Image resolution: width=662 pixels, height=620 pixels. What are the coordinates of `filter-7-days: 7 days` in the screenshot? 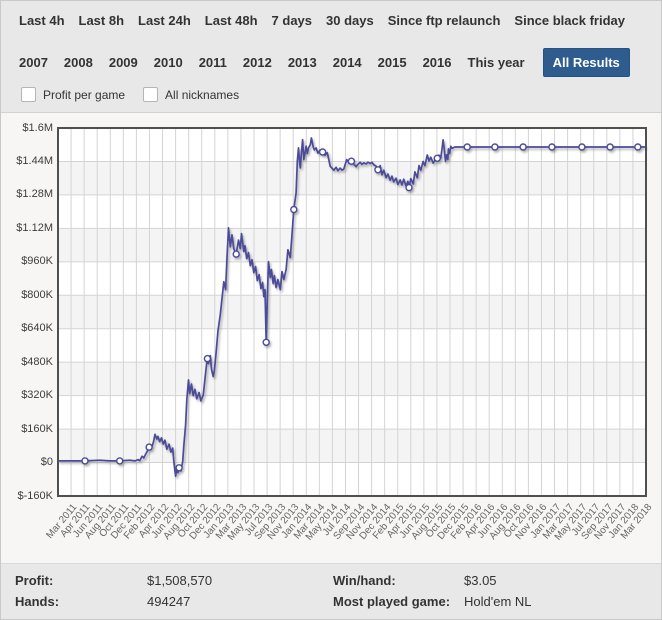 It's located at (292, 20).